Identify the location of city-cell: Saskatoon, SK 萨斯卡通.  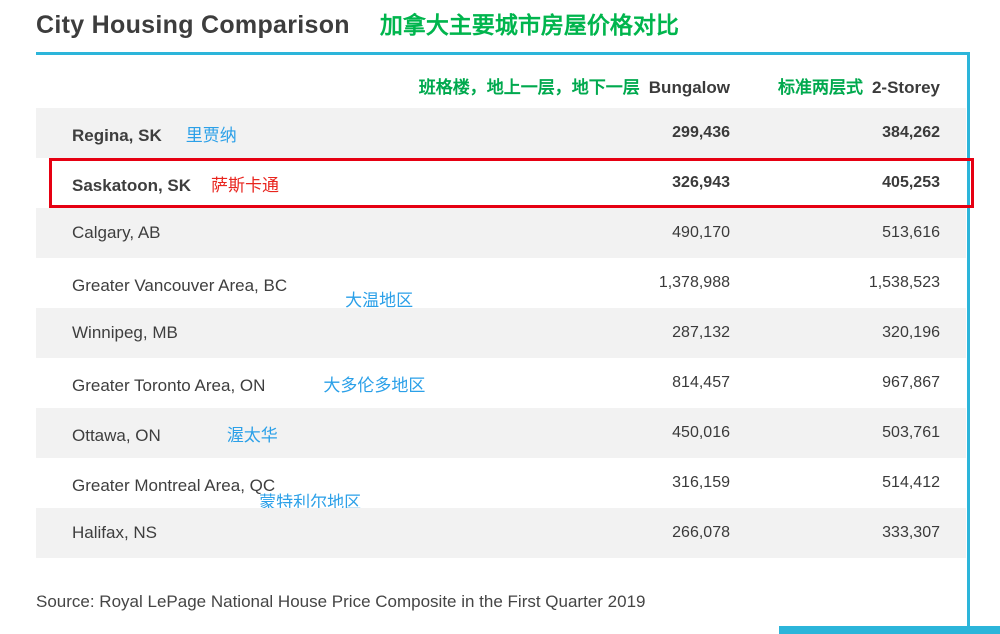
(296, 183).